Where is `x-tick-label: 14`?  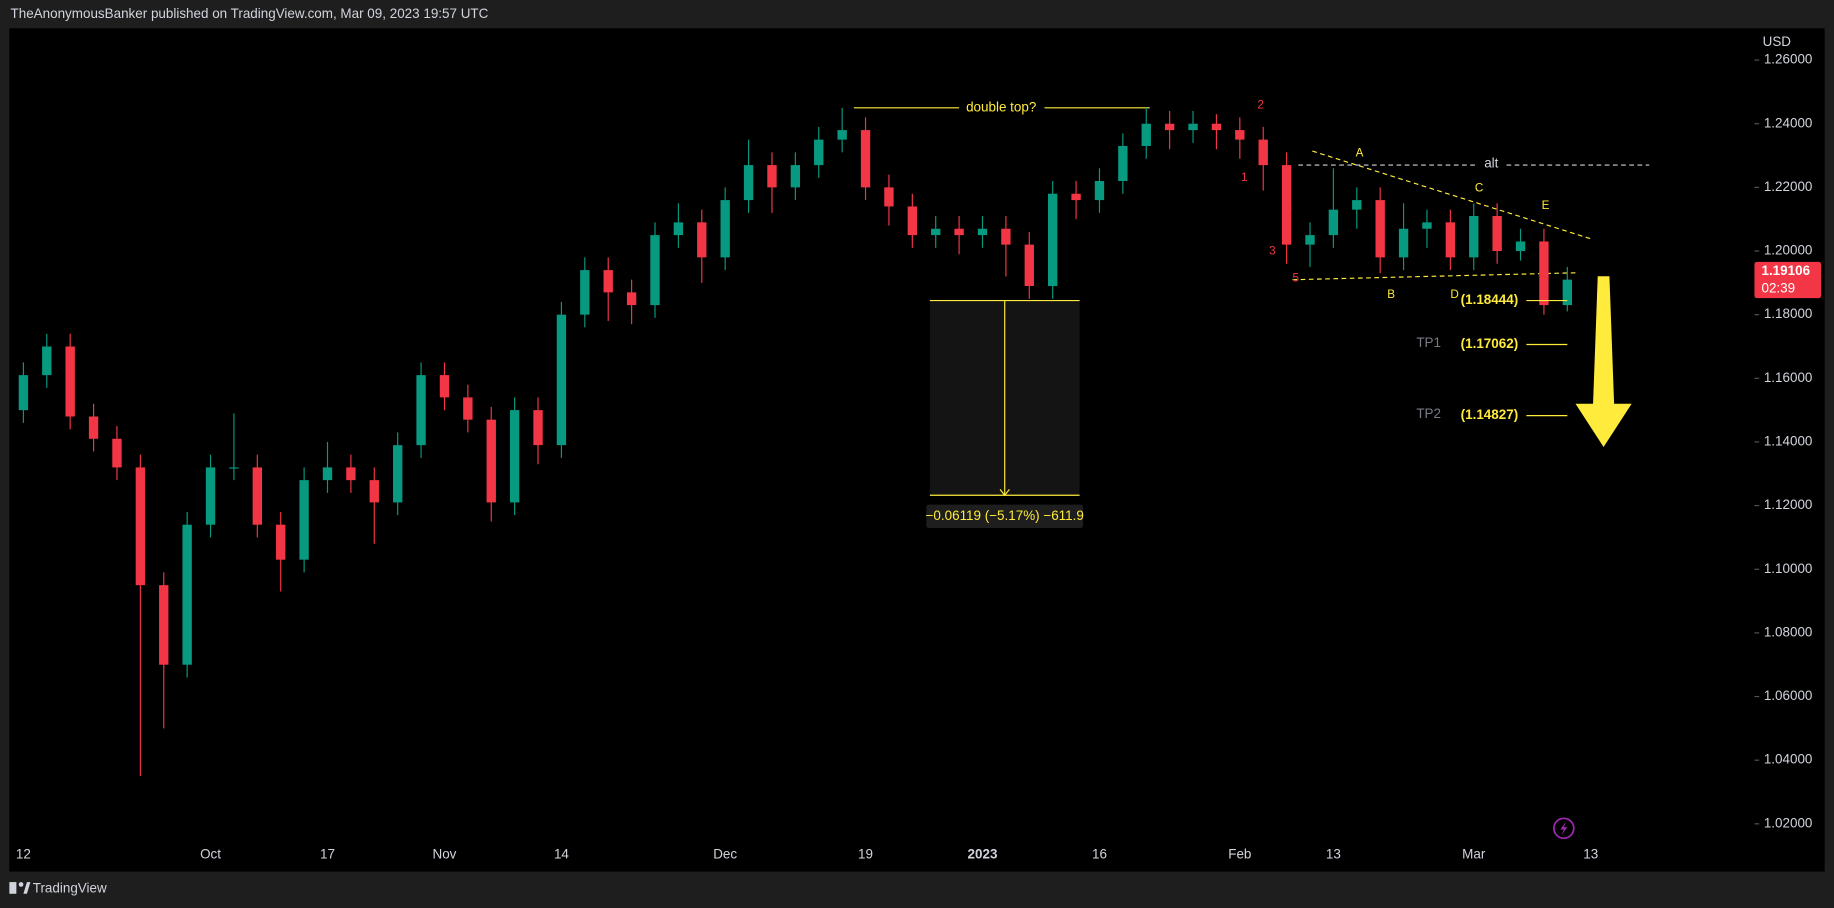 x-tick-label: 14 is located at coordinates (561, 854).